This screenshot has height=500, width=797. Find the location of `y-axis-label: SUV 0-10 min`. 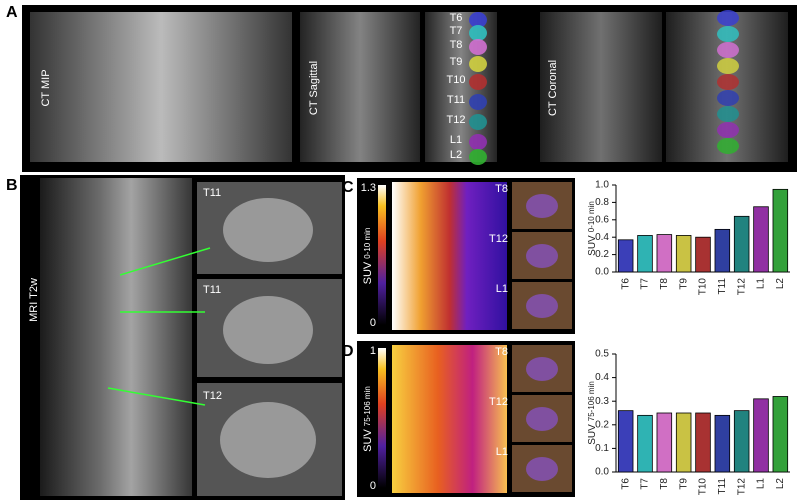

y-axis-label: SUV 0-10 min is located at coordinates (592, 228).